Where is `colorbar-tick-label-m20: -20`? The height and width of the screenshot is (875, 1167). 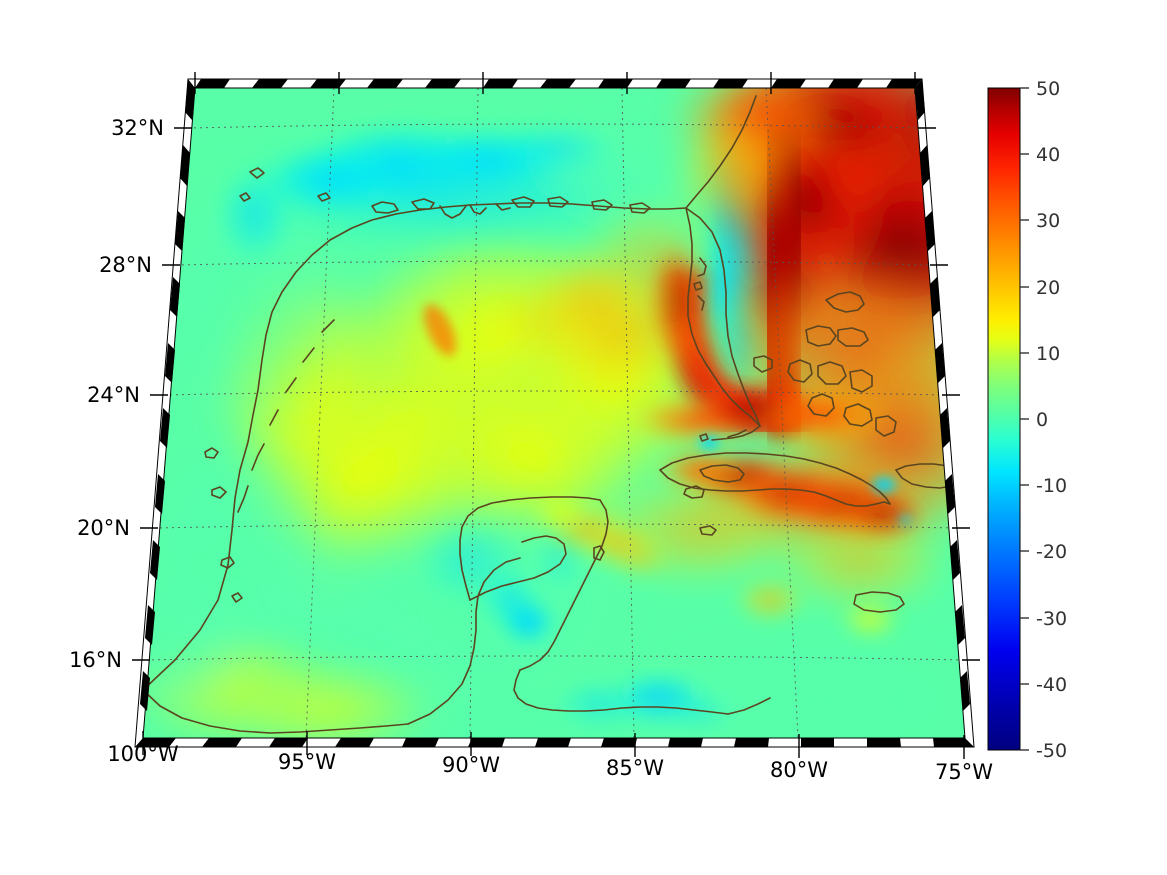
colorbar-tick-label-m20: -20 is located at coordinates (1052, 552).